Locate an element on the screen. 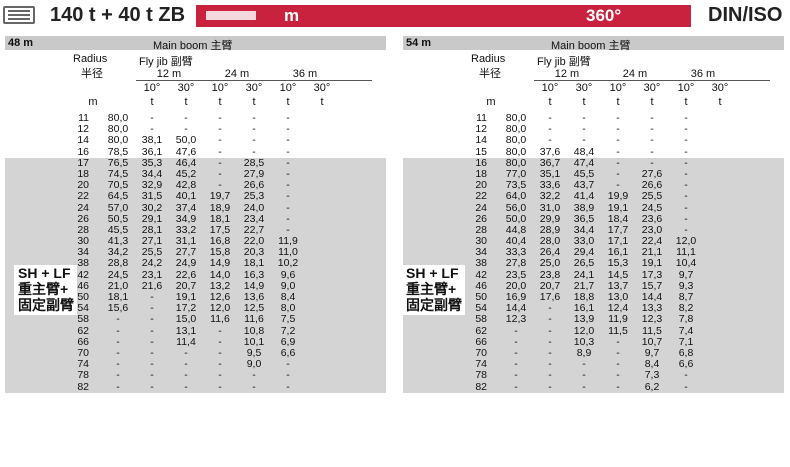  load-cell: 48,4 is located at coordinates (584, 151).